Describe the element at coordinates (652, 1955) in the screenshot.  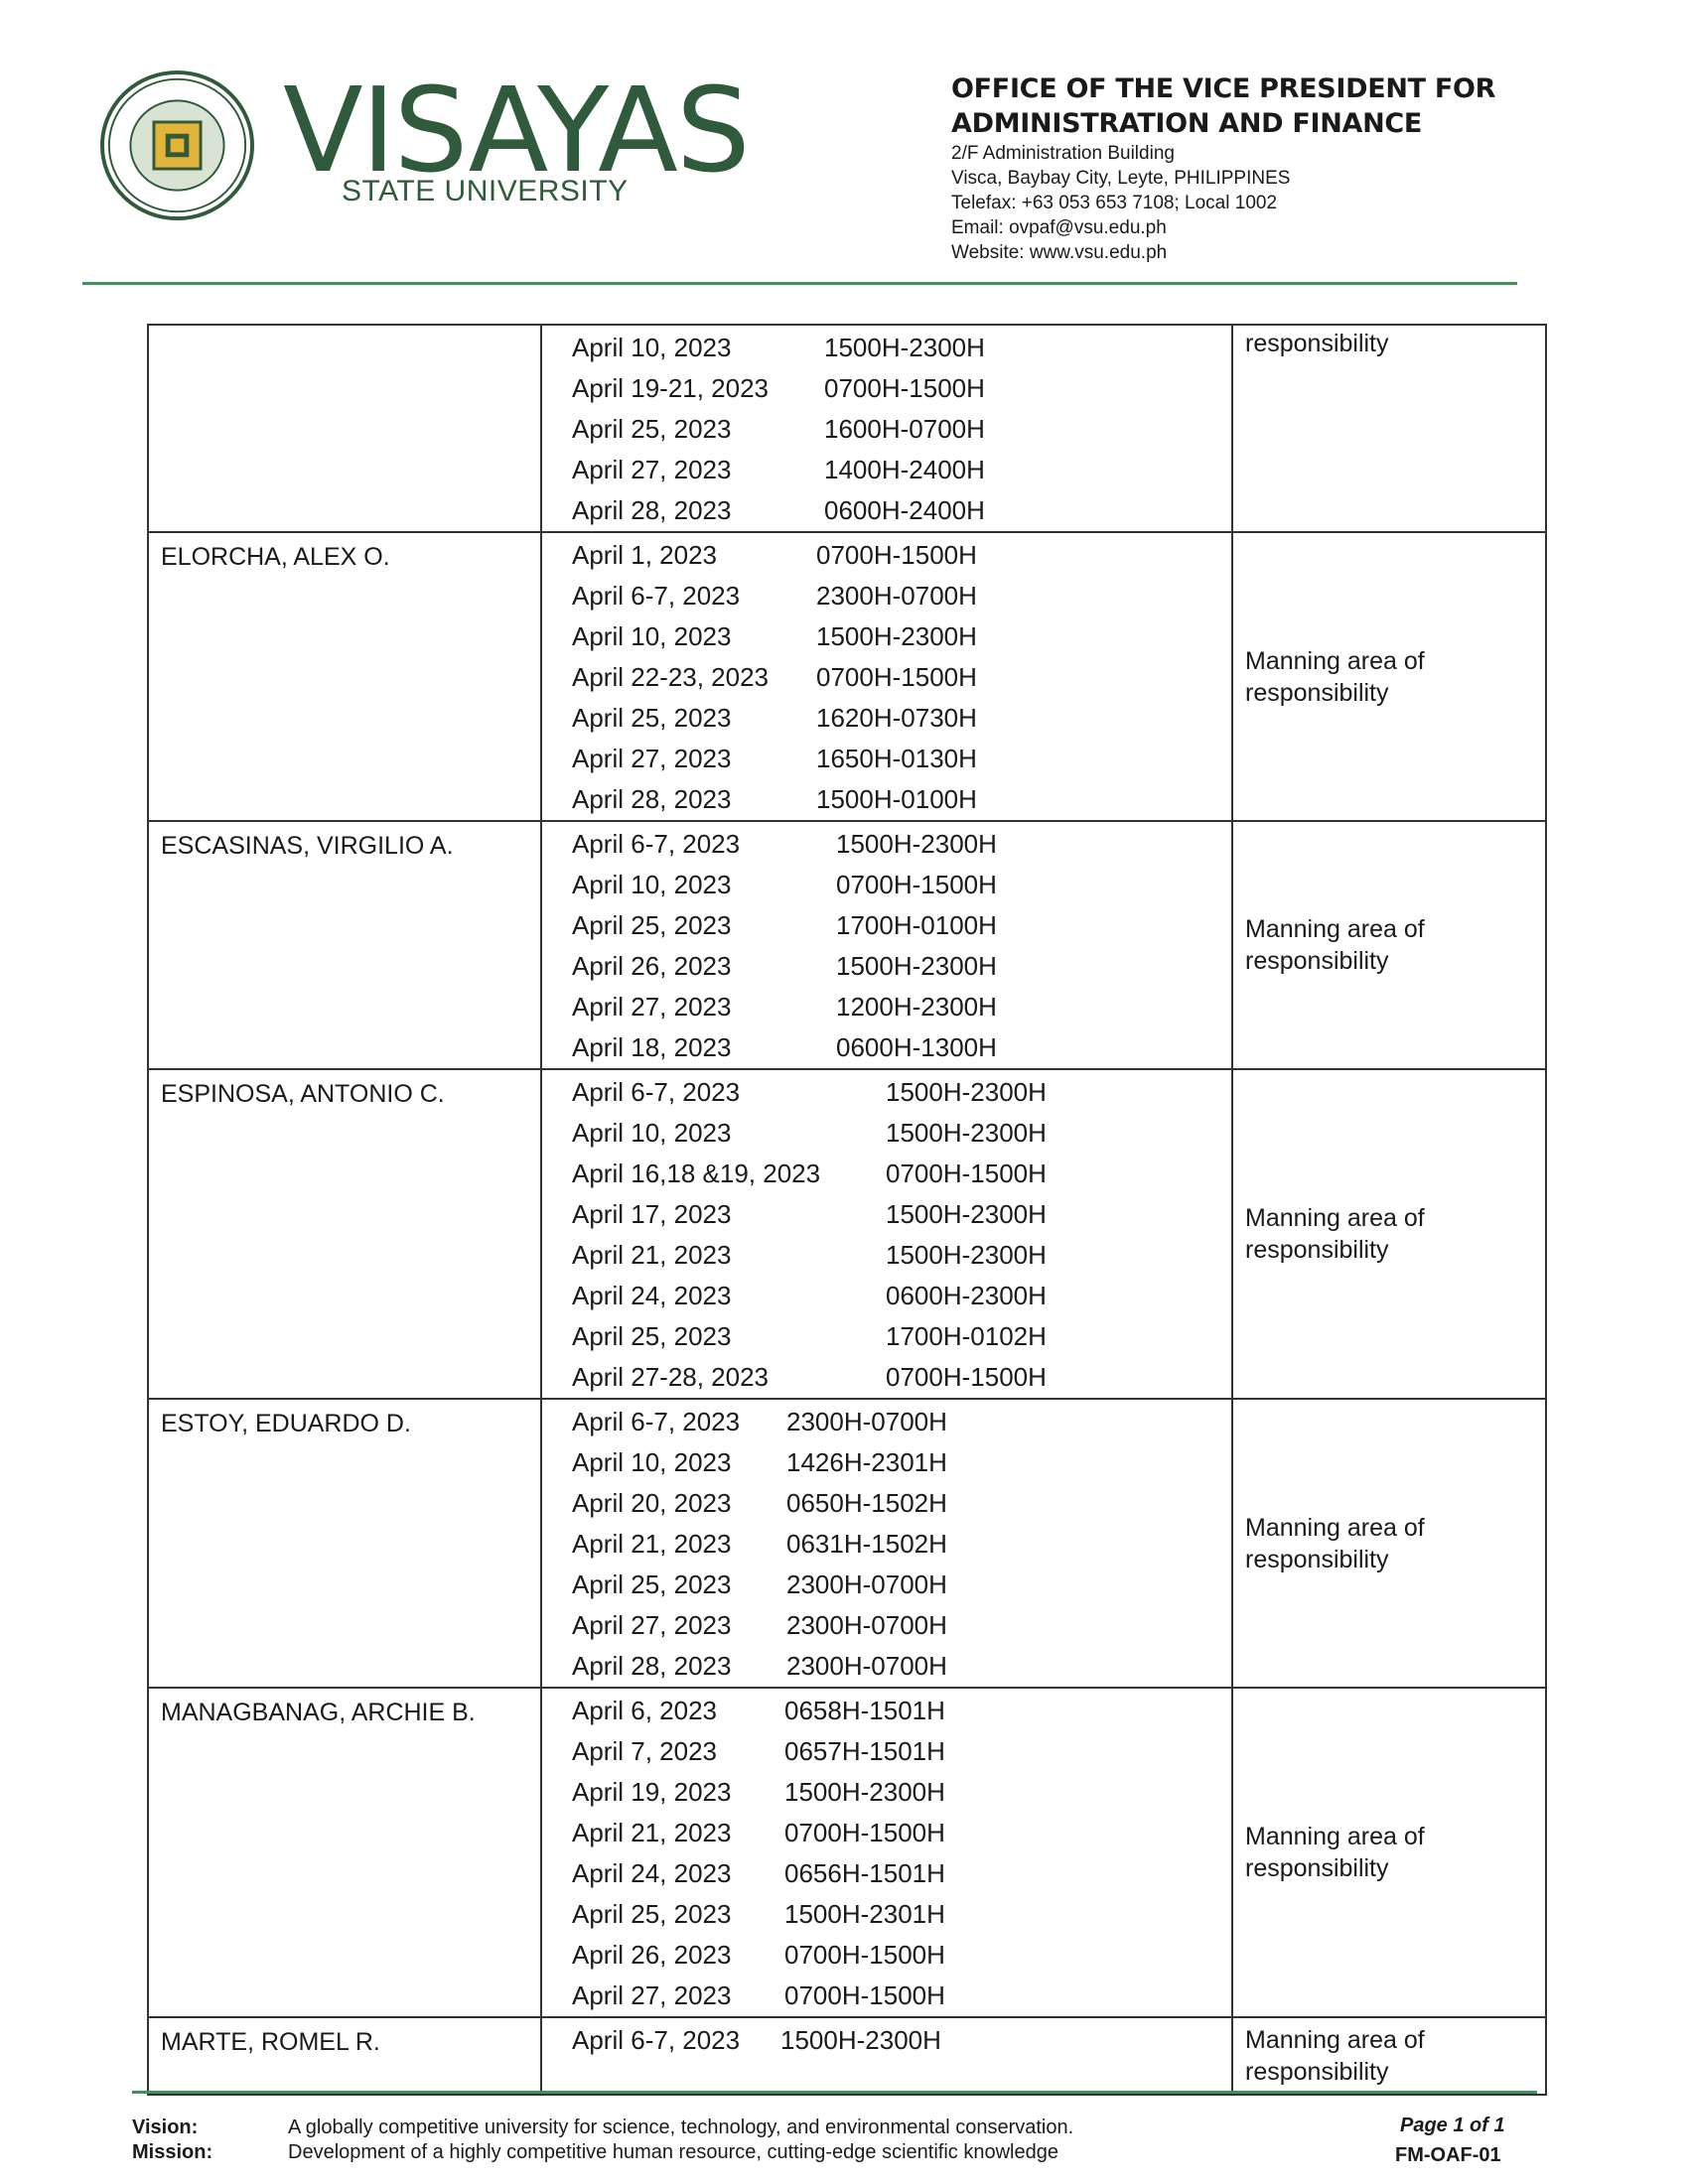
I see `duty-date: April 26, 2023` at that location.